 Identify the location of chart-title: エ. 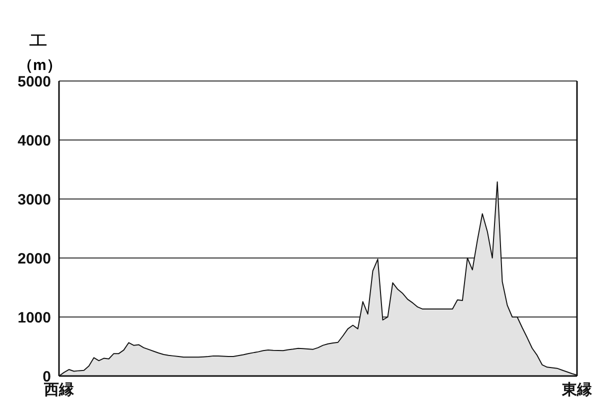
(38, 39).